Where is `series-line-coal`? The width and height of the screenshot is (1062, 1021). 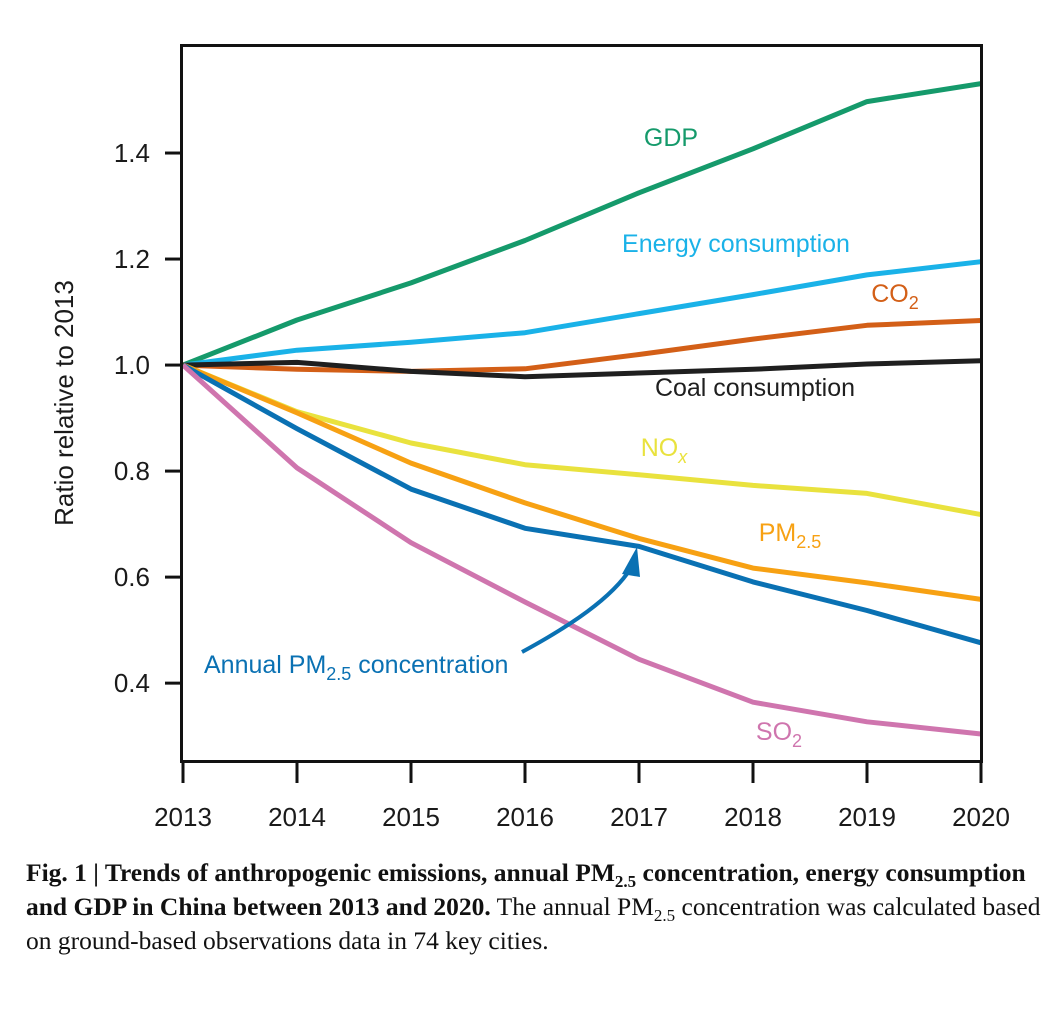 series-line-coal is located at coordinates (582, 369).